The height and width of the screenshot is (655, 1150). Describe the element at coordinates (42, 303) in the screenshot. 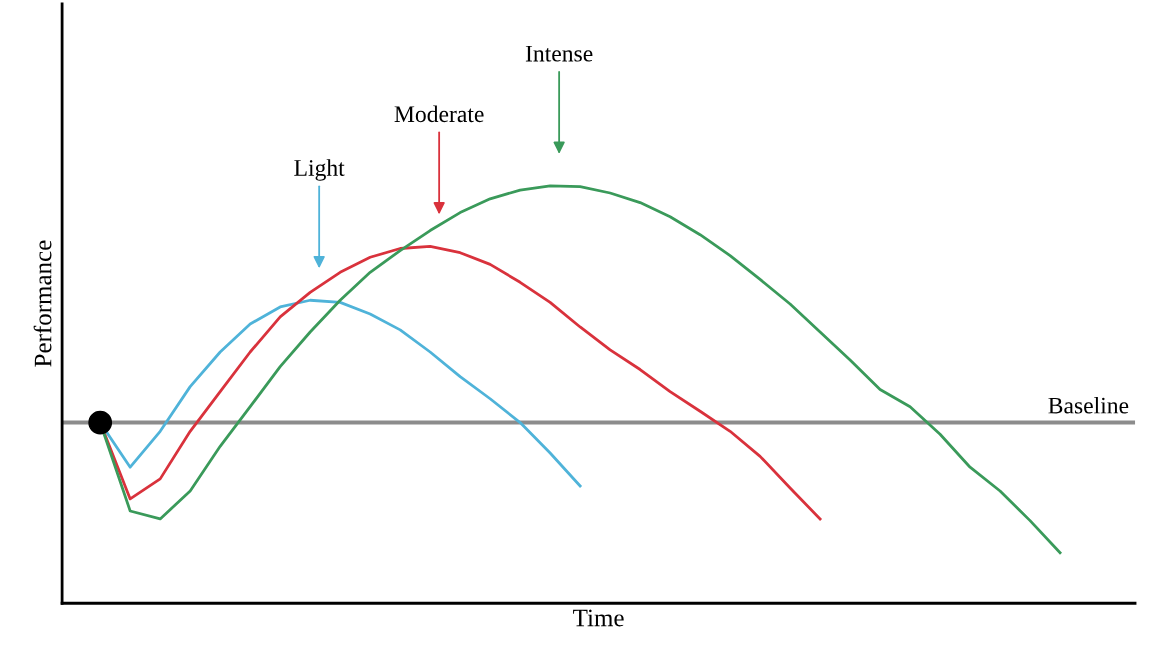

I see `y-axis-title: Performance` at that location.